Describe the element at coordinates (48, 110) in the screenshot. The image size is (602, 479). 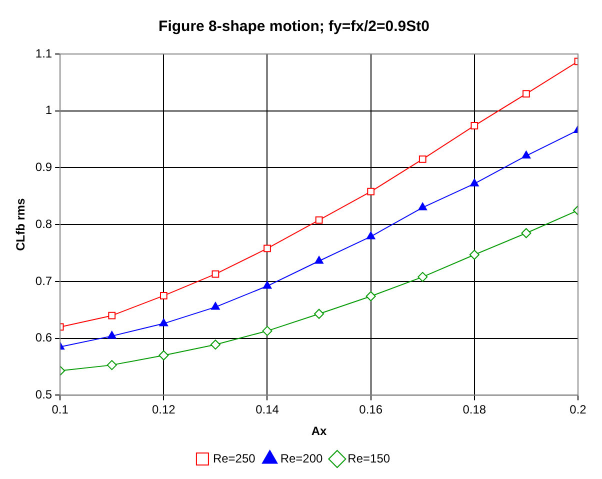
I see `y-tick-label: 1` at that location.